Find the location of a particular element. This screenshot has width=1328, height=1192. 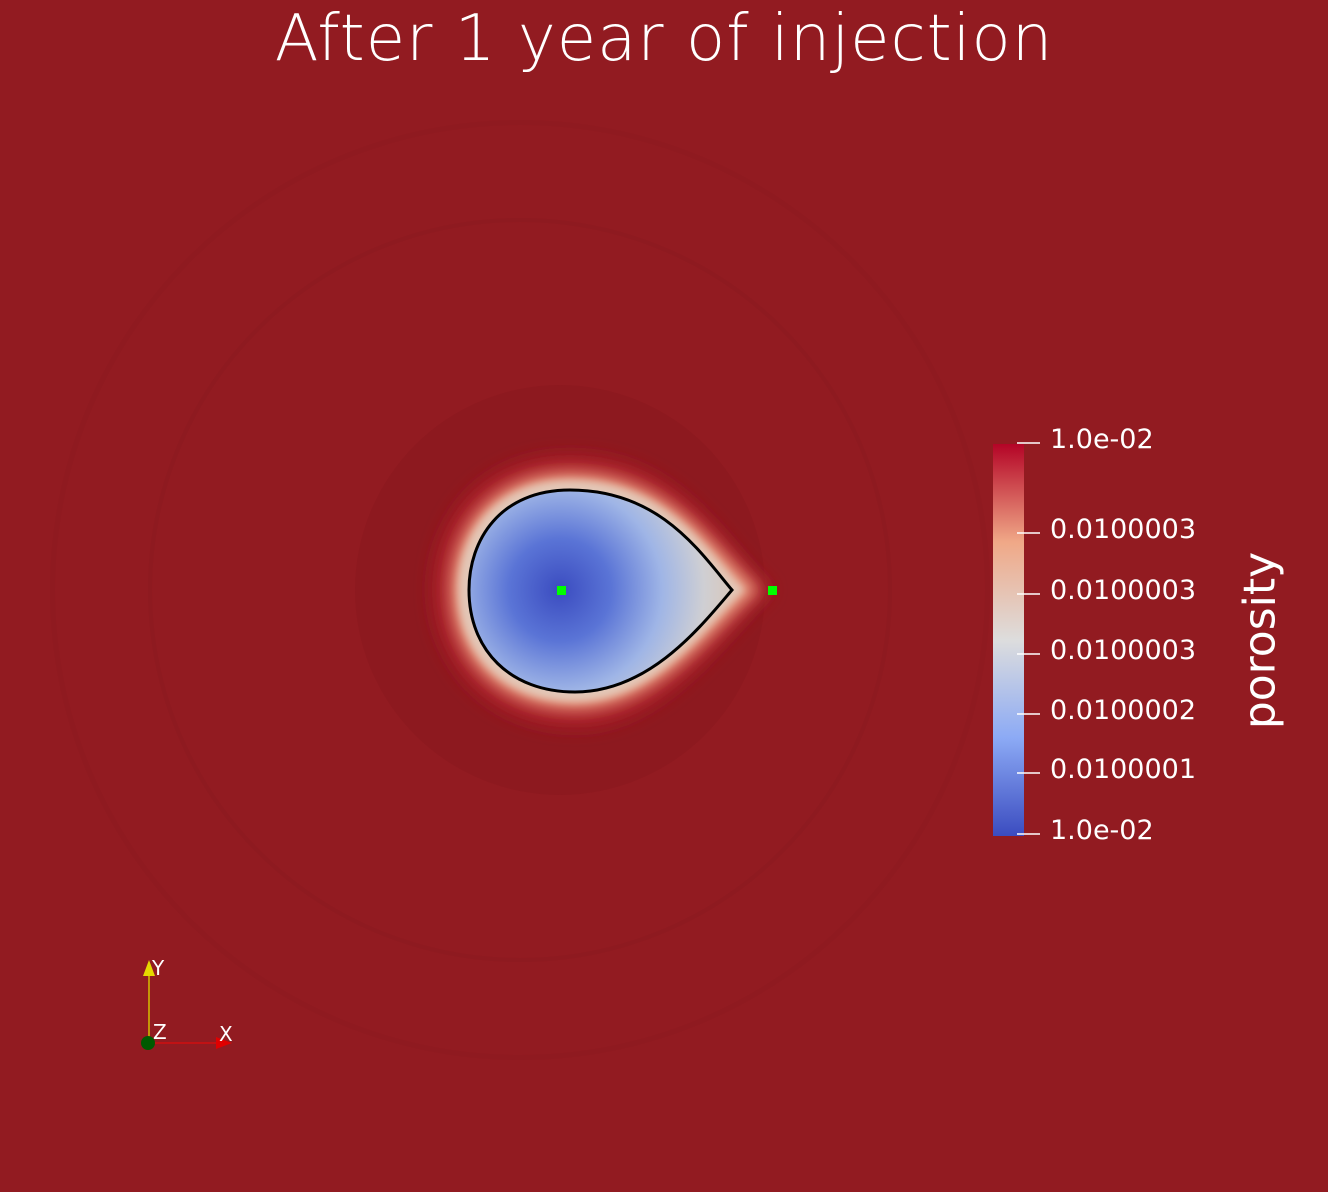

colorbar-tick-label: 0.0100001 is located at coordinates (1123, 769).